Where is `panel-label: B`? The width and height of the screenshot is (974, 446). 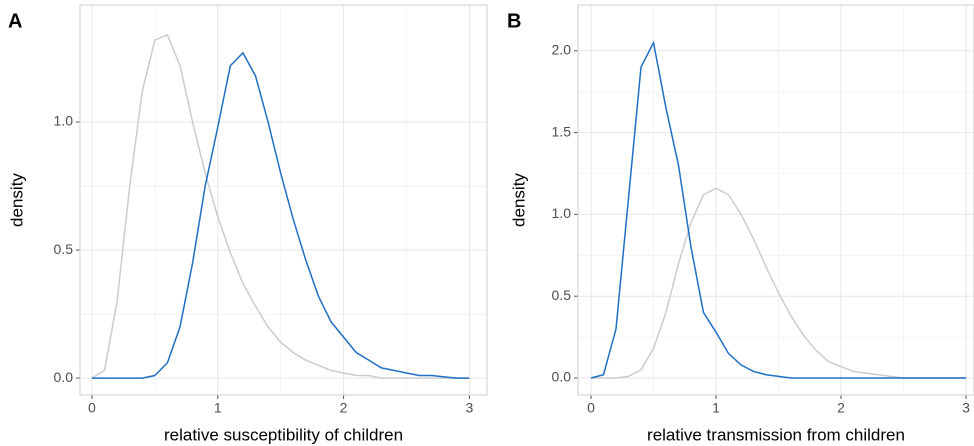
panel-label: B is located at coordinates (514, 21).